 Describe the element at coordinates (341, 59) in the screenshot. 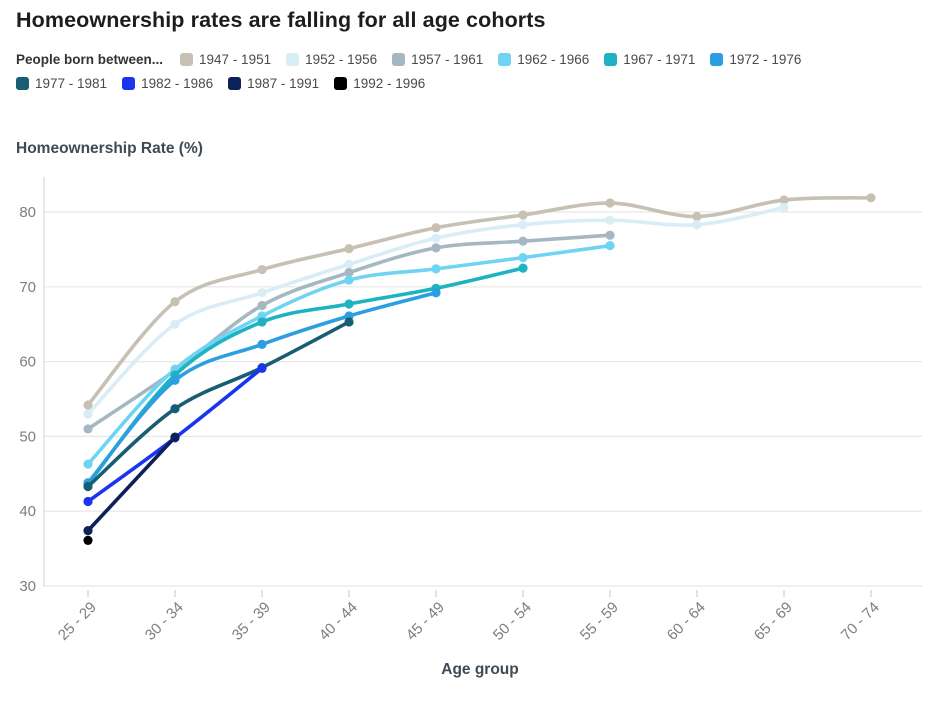

I see `legend-item-label: 1952 - 1956` at that location.